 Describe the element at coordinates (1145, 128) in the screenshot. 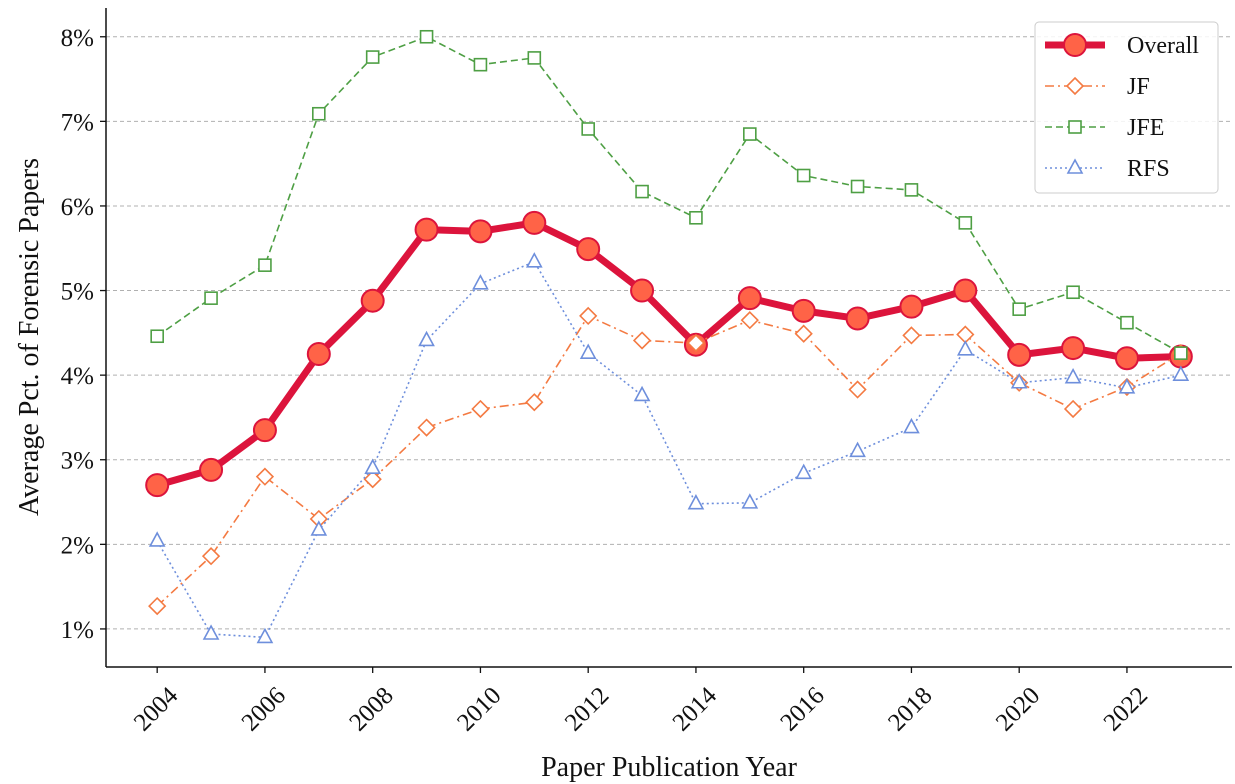

I see `legend-label: JFE` at that location.